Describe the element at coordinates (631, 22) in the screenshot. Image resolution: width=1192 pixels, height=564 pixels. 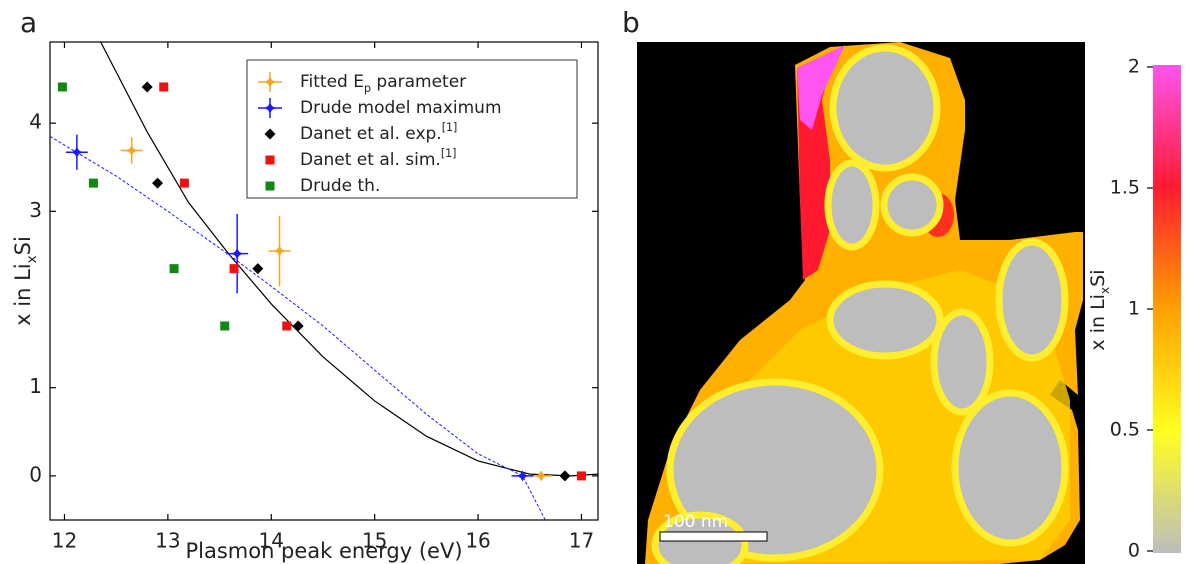
I see `panel-label: b` at that location.